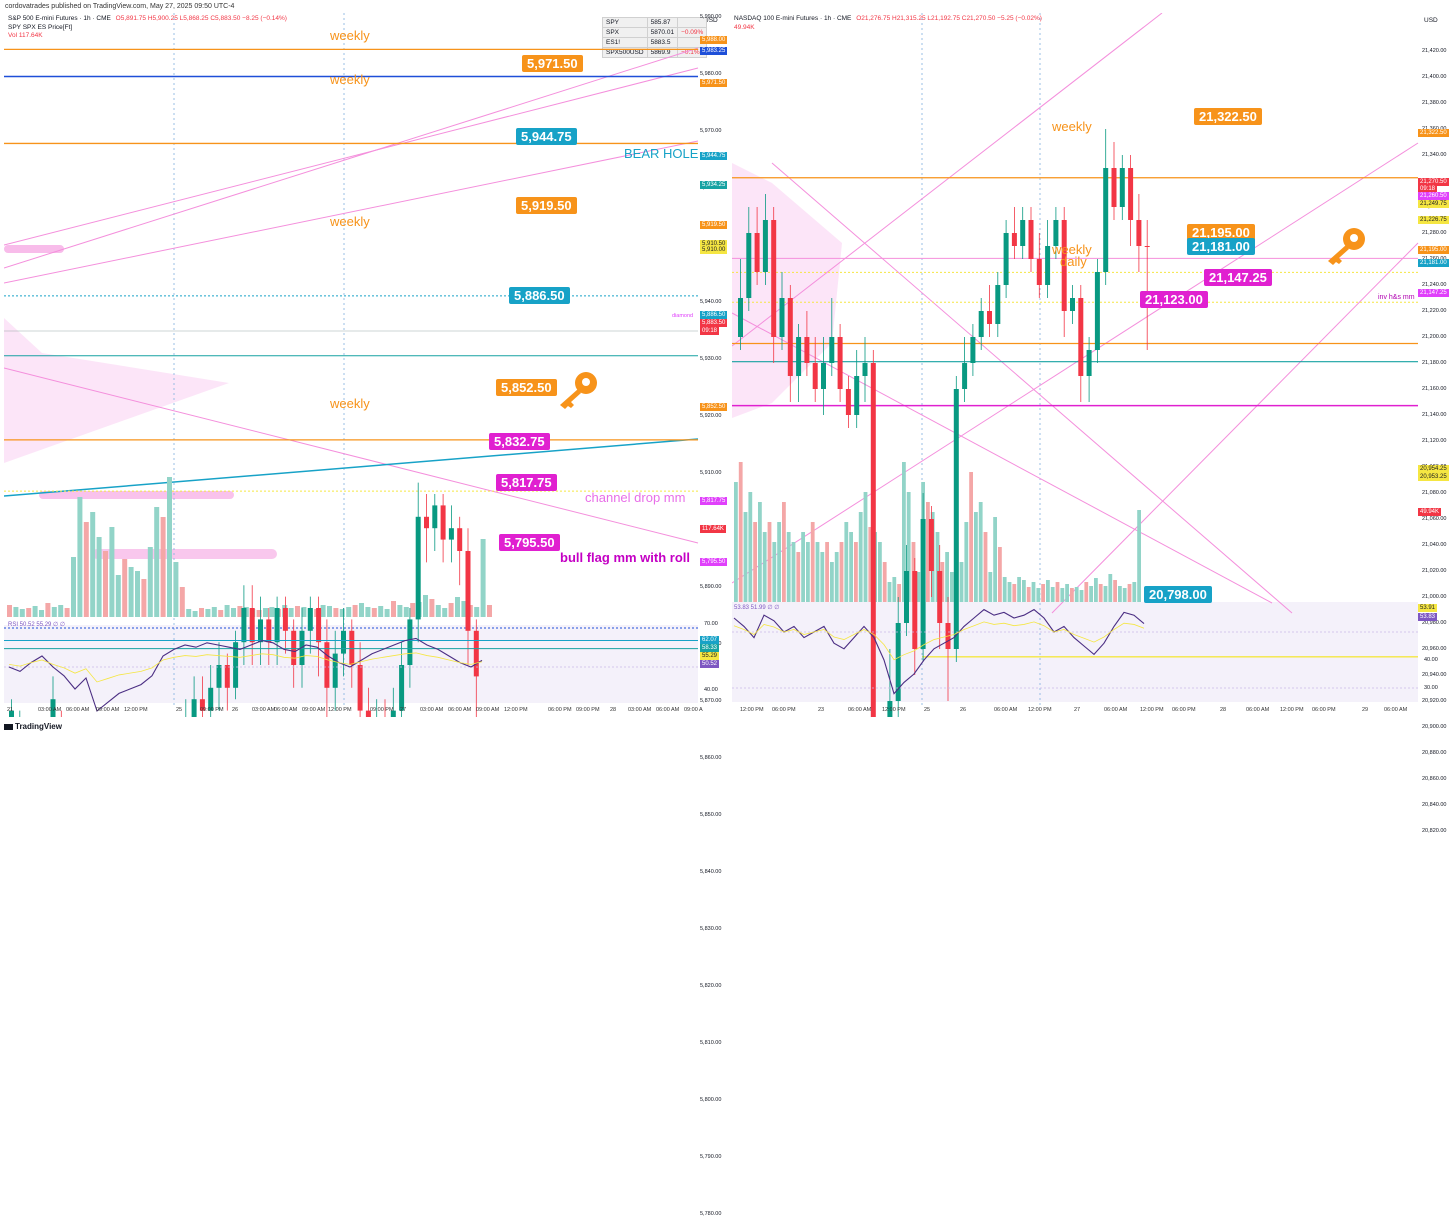 This screenshot has width=1456, height=1217. What do you see at coordinates (552, 63) in the screenshot?
I see `price-callout: 5,971.50` at bounding box center [552, 63].